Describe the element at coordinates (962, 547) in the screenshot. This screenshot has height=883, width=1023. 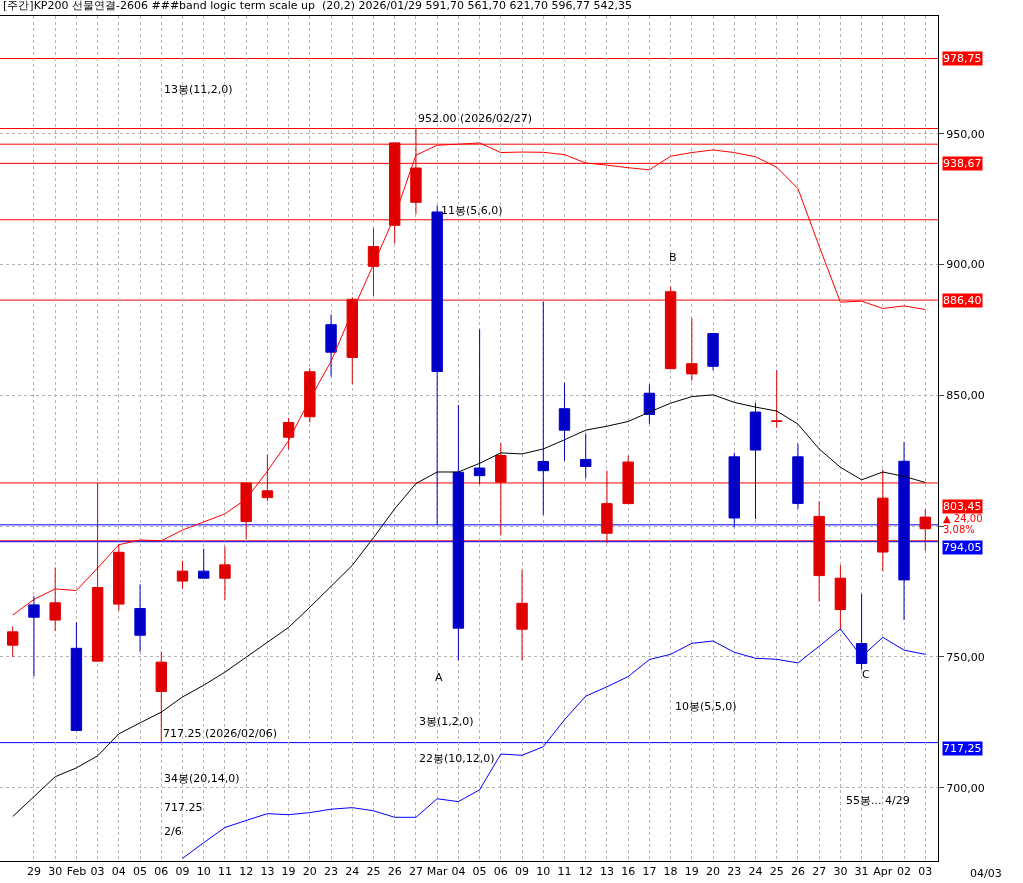
I see `ref-line-label: 794,05` at that location.